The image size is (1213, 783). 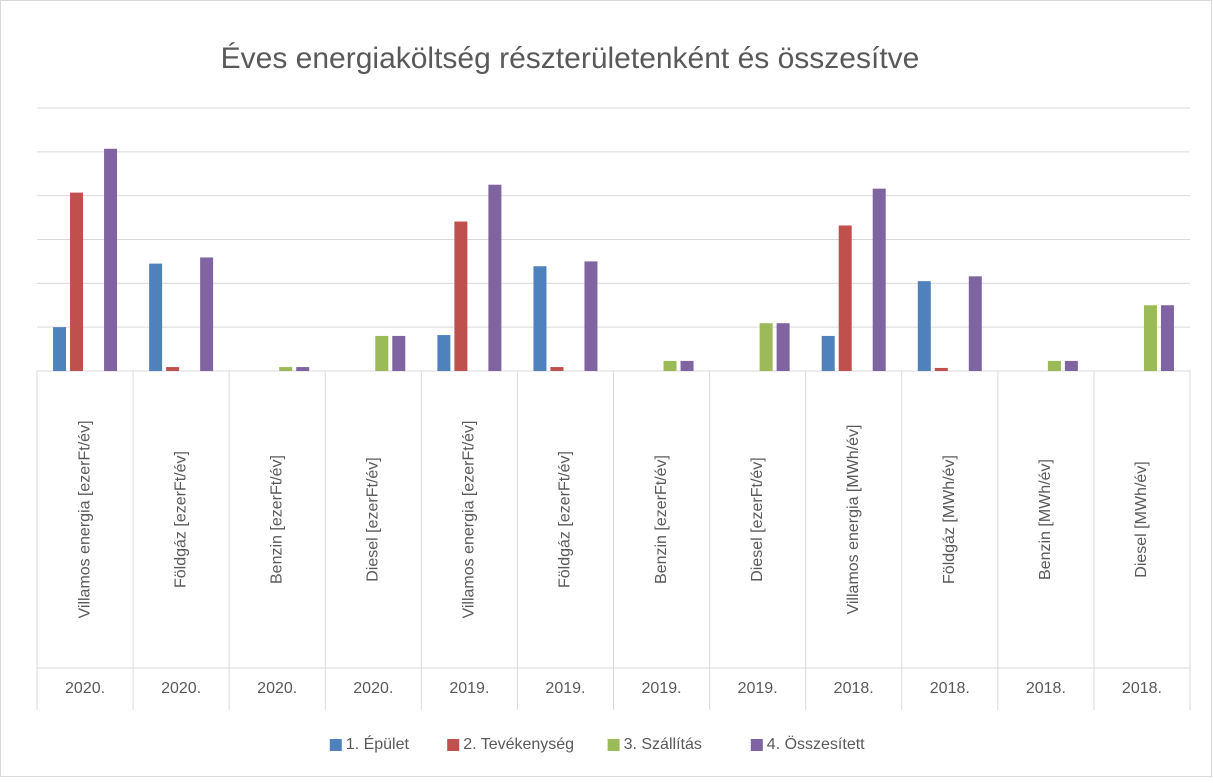 What do you see at coordinates (816, 744) in the screenshot?
I see `legend-label: 4. Összesített` at bounding box center [816, 744].